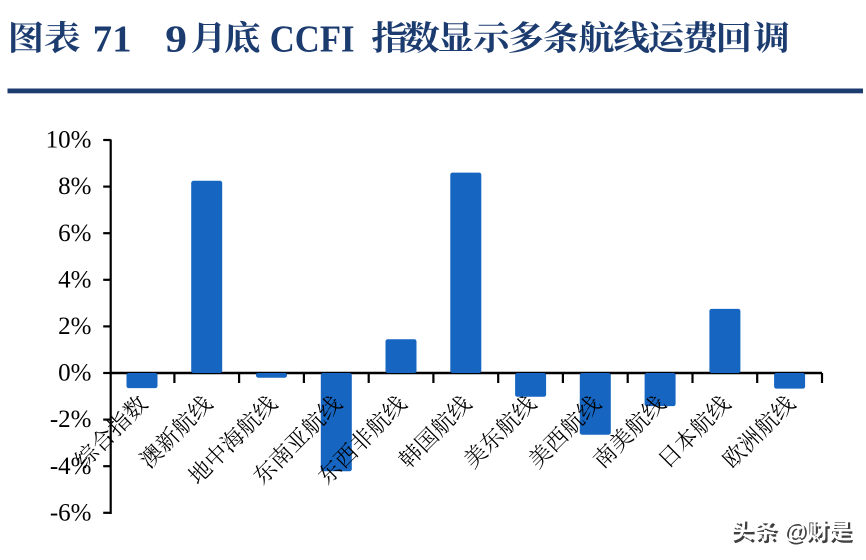 The image size is (866, 560). I want to click on svg-text: 8%, so click(74, 186).